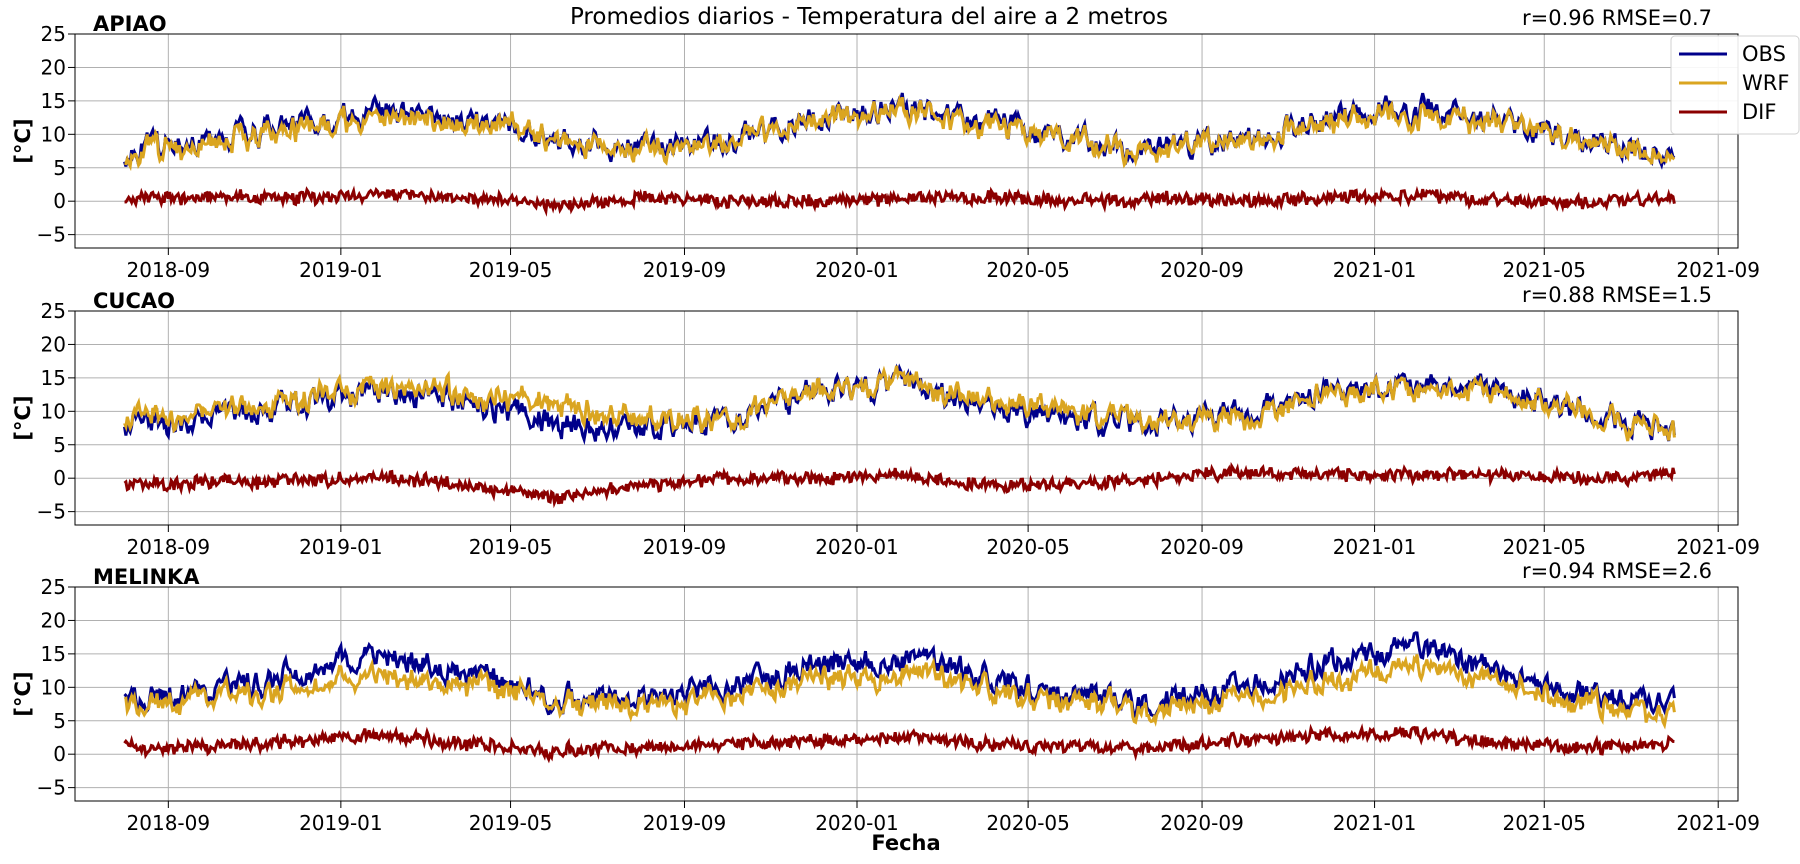 This screenshot has width=1800, height=864. What do you see at coordinates (1617, 295) in the screenshot?
I see `stats-label: r=0.88 RMSE=1.5` at bounding box center [1617, 295].